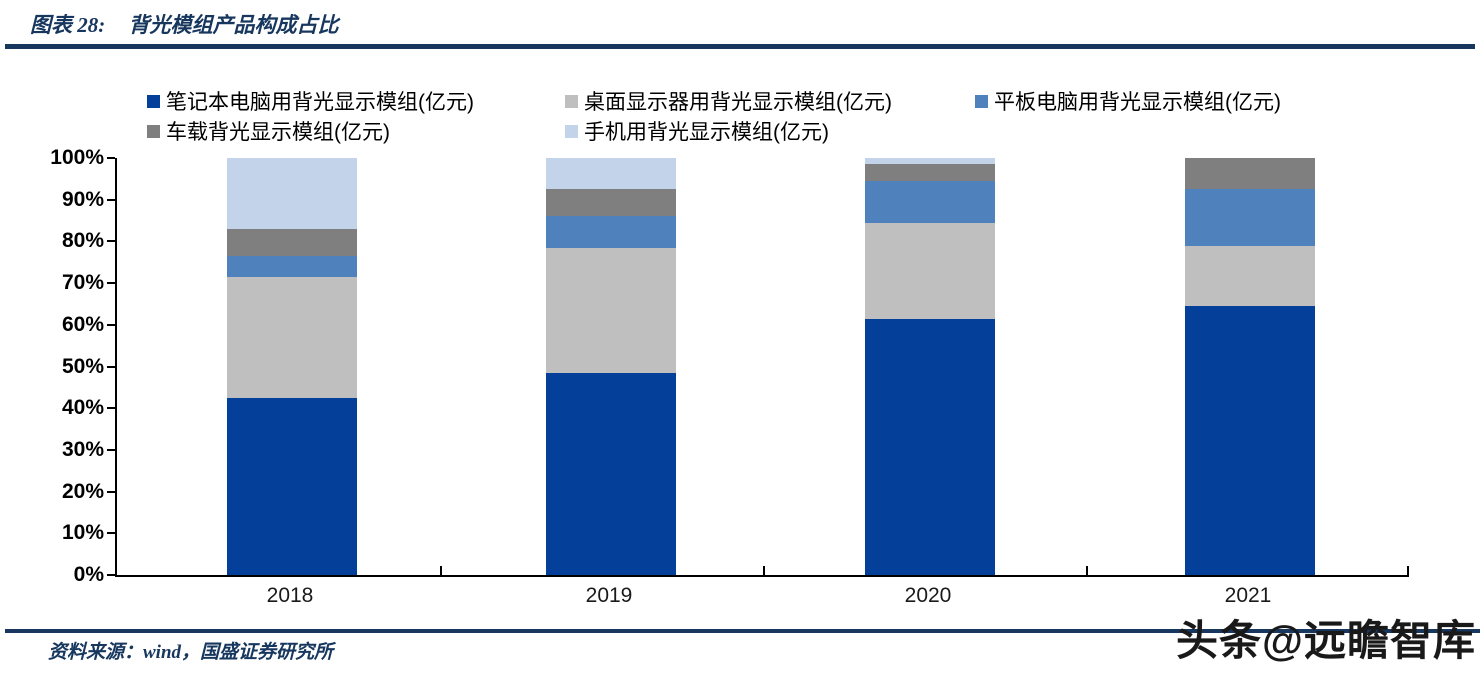 This screenshot has height=673, width=1480. What do you see at coordinates (1326, 640) in the screenshot?
I see `watermark: 头条@远瞻智库` at bounding box center [1326, 640].